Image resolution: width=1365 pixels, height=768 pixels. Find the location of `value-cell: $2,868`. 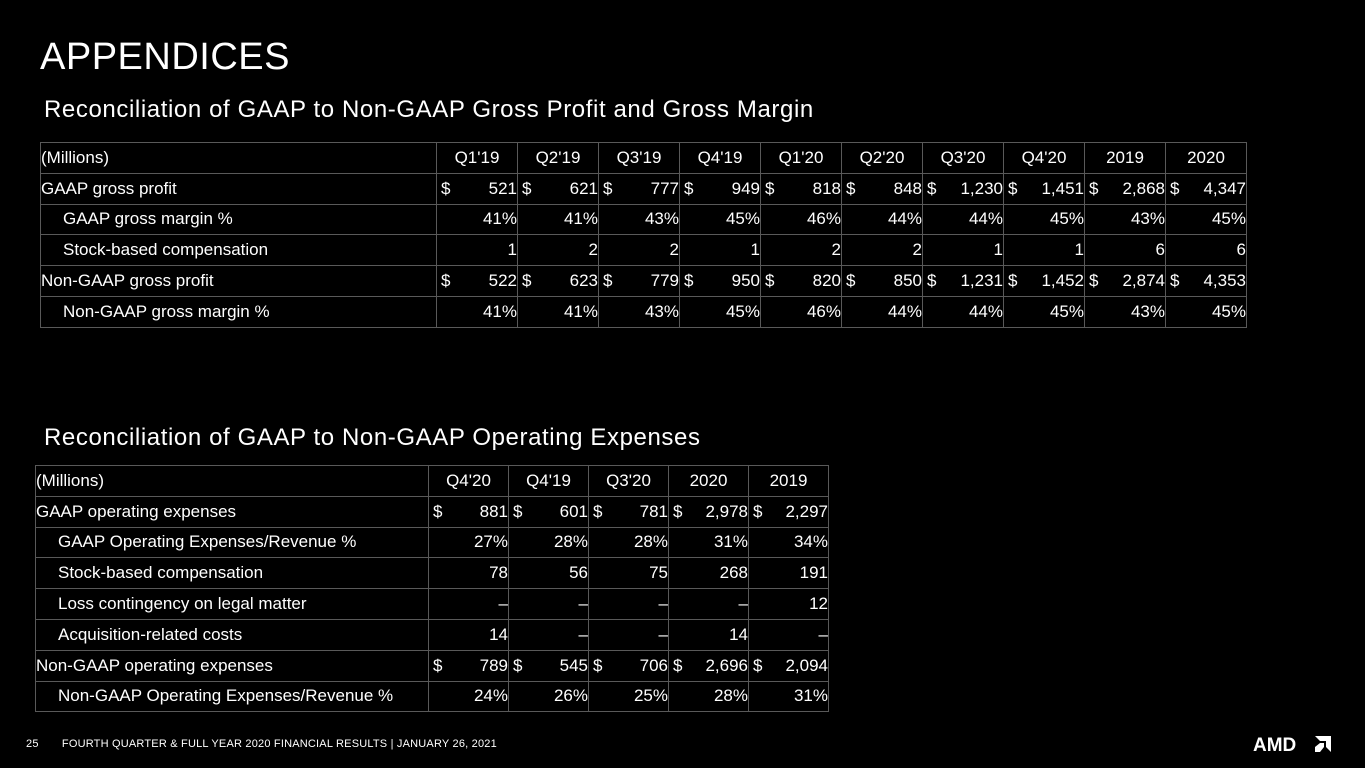

value-cell: $2,868 is located at coordinates (1125, 188).